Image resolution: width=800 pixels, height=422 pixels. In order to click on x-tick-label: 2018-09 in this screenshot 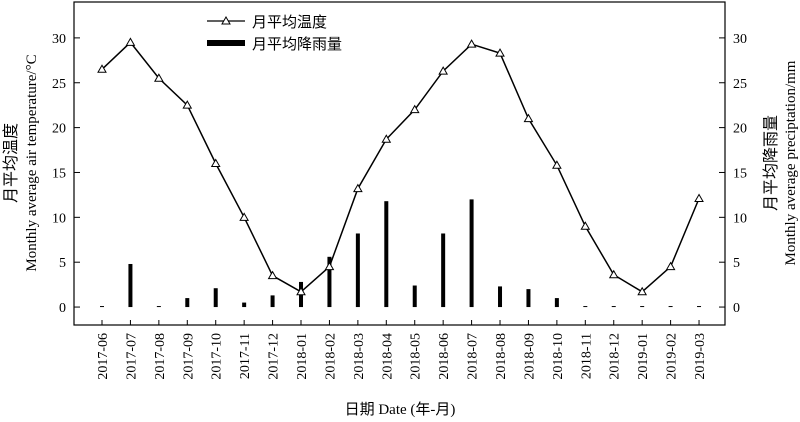, I will do `click(529, 356)`.